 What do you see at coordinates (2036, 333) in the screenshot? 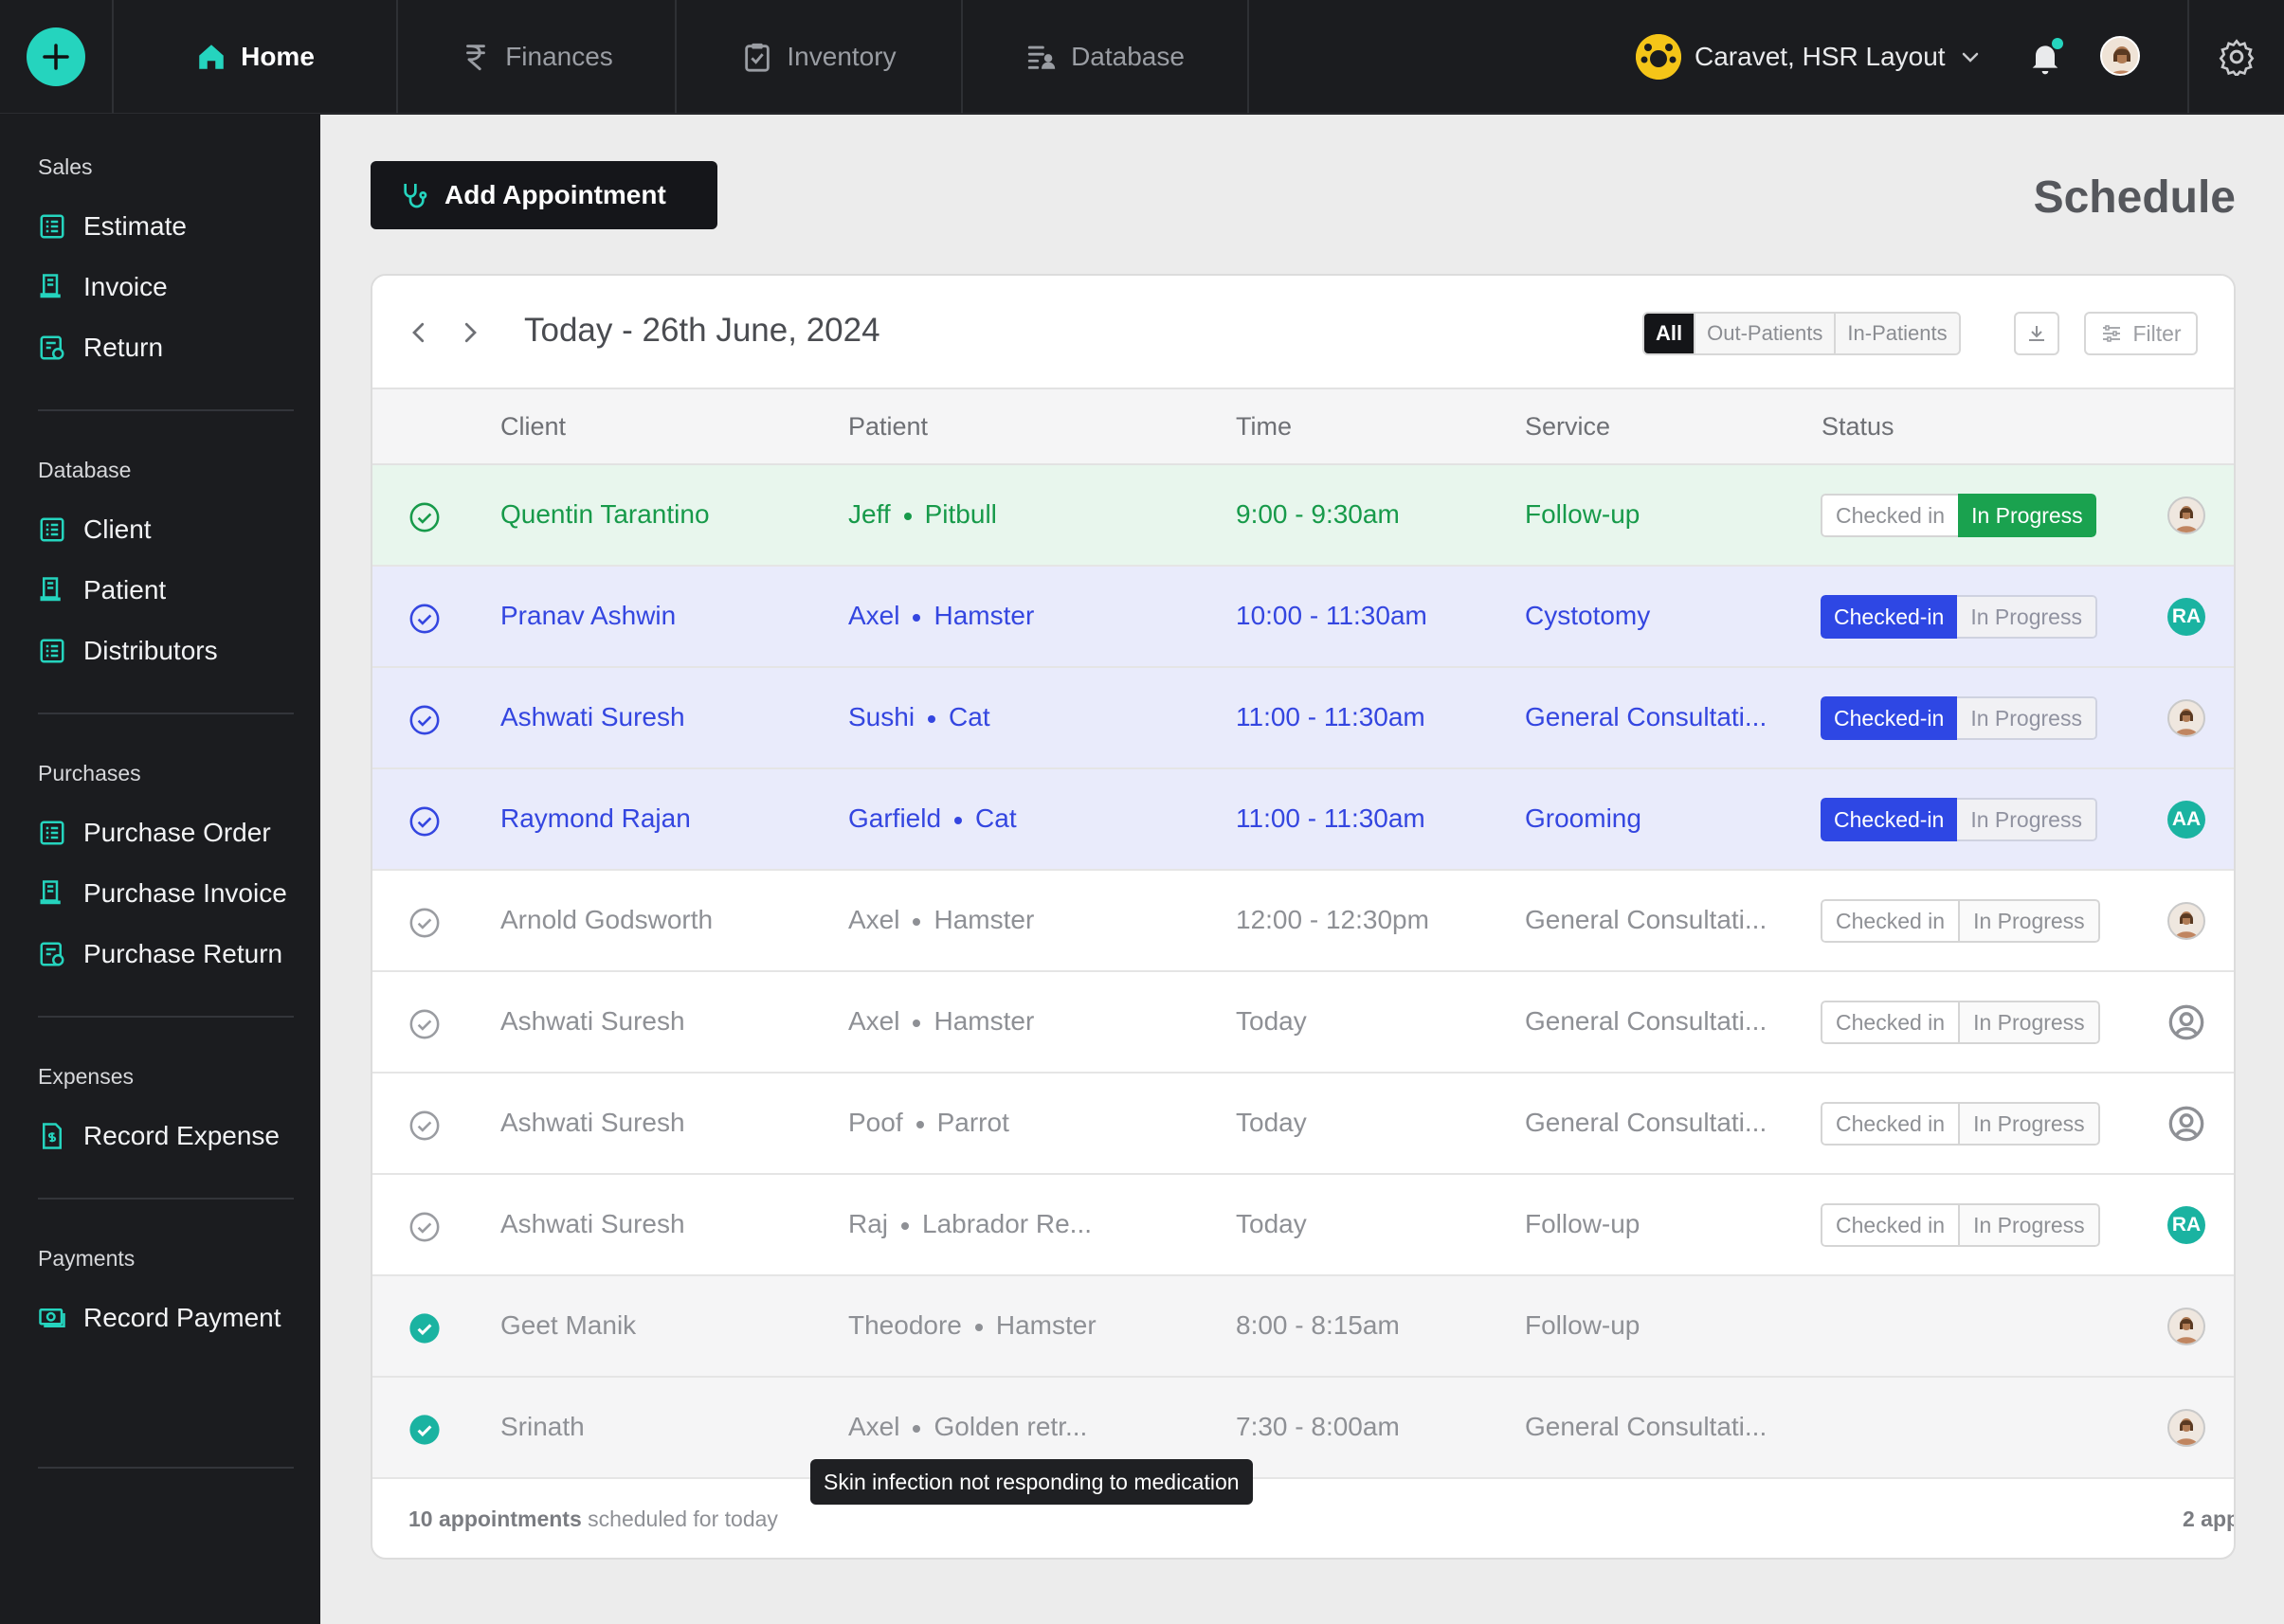
I see `download-button` at bounding box center [2036, 333].